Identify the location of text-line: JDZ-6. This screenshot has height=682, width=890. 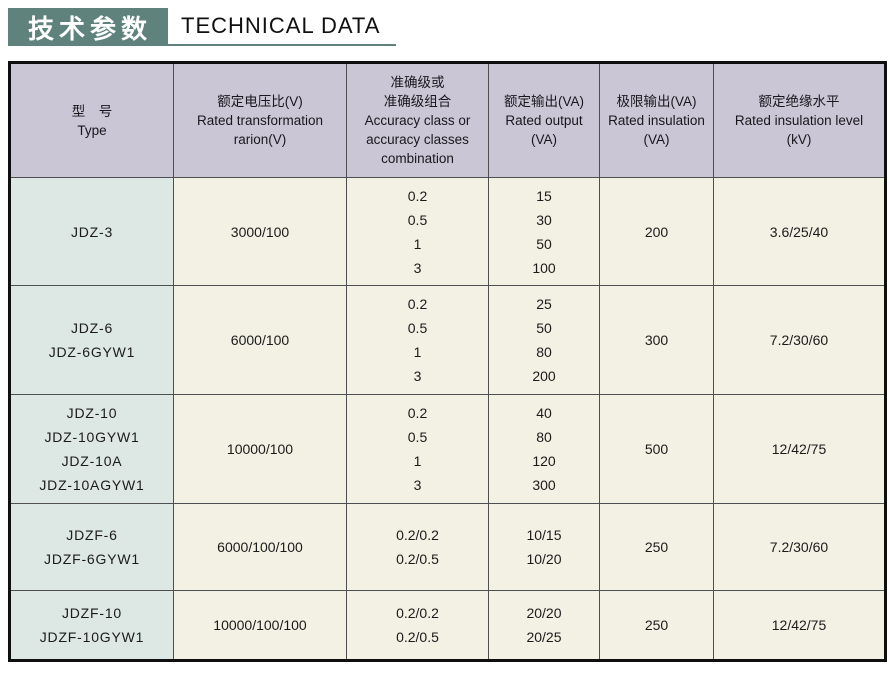
(92, 328).